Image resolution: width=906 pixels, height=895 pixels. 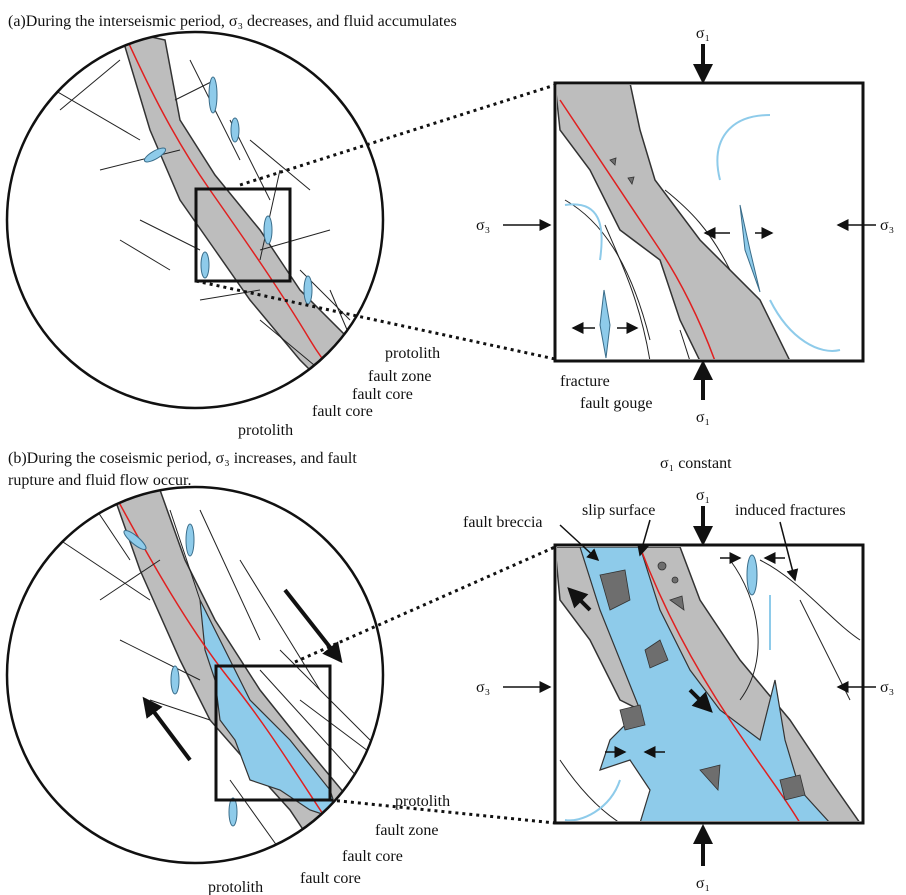 I want to click on box-label: fault breccia, so click(x=503, y=522).